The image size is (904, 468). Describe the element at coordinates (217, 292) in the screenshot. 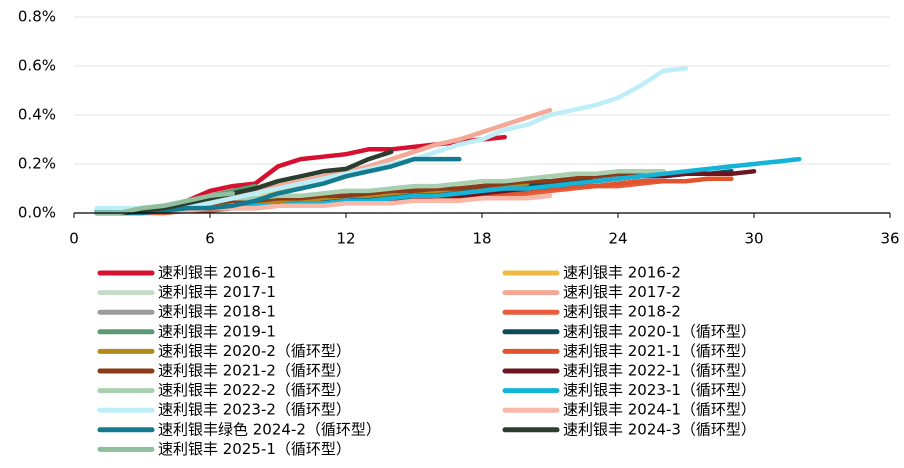

I see `legend-label: 速利银丰 2017-1` at that location.